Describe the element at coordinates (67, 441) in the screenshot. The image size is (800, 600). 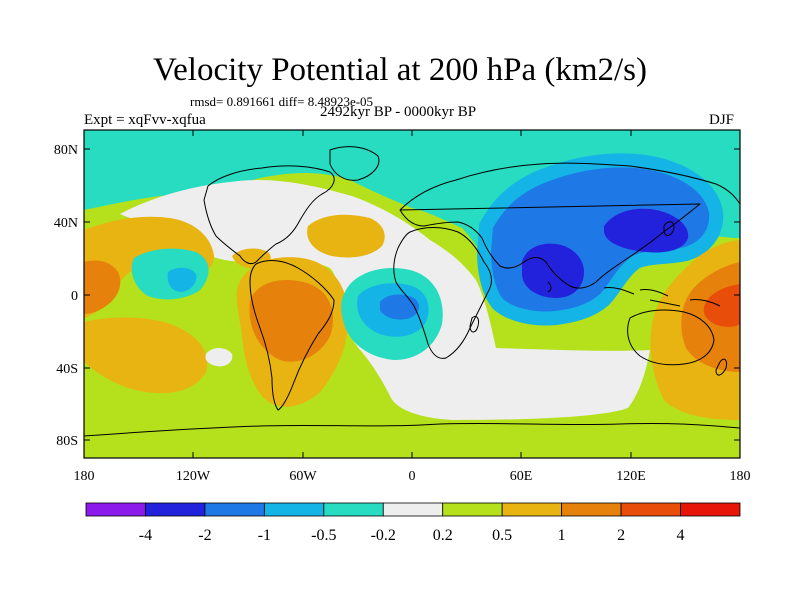
I see `lat-label: 80S` at that location.